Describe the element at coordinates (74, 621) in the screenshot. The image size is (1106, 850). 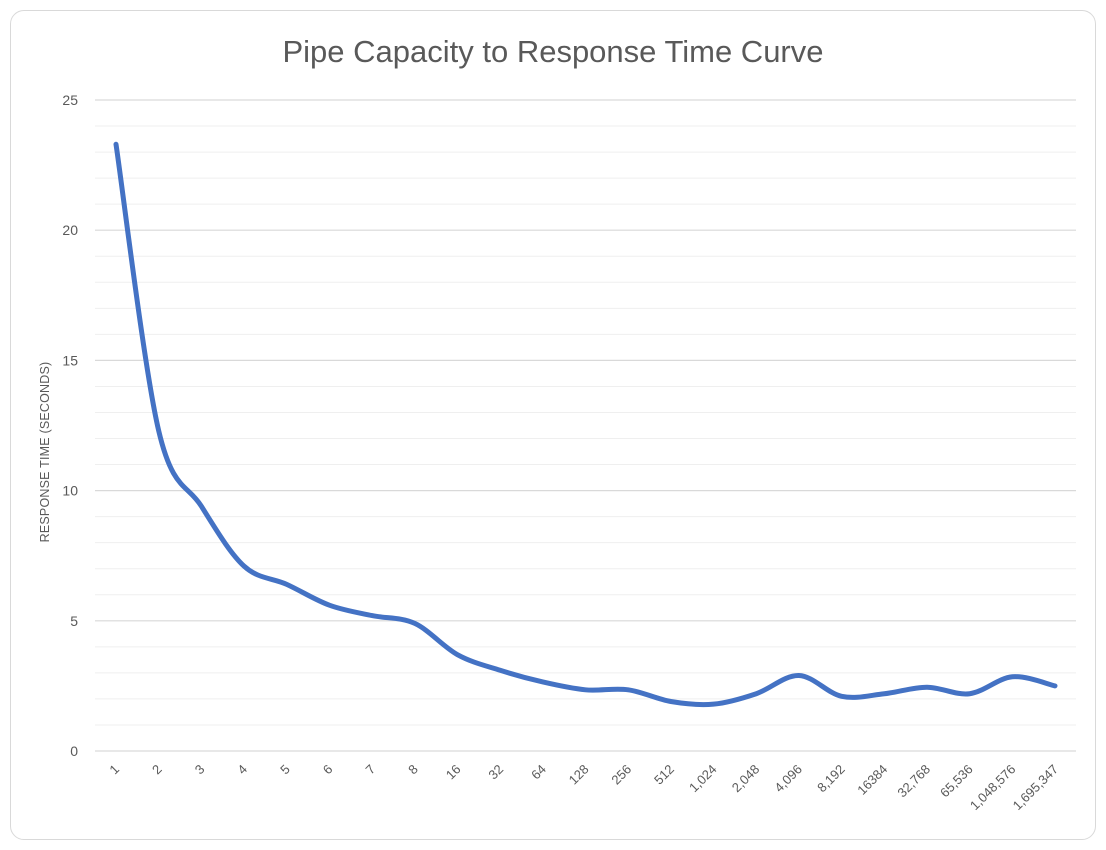
I see `y-tick-label: 5` at that location.